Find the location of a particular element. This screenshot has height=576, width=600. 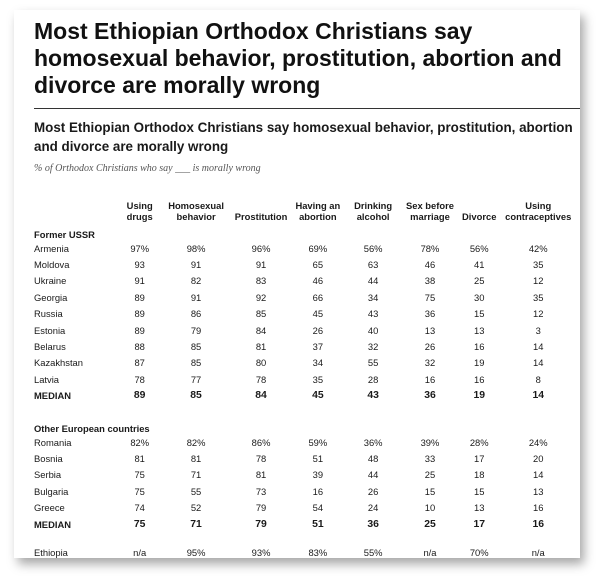

column-header: Divorce is located at coordinates (479, 216).